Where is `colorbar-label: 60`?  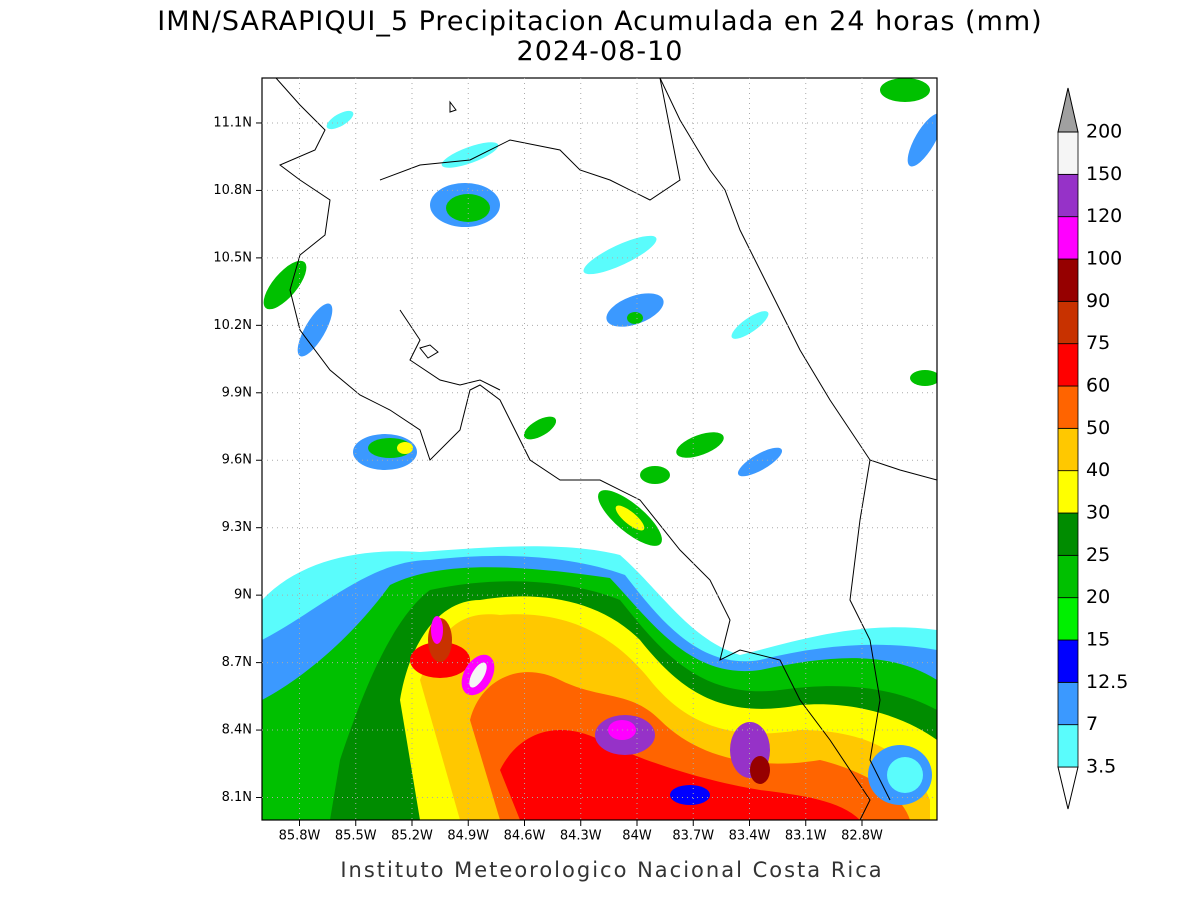 colorbar-label: 60 is located at coordinates (1098, 386).